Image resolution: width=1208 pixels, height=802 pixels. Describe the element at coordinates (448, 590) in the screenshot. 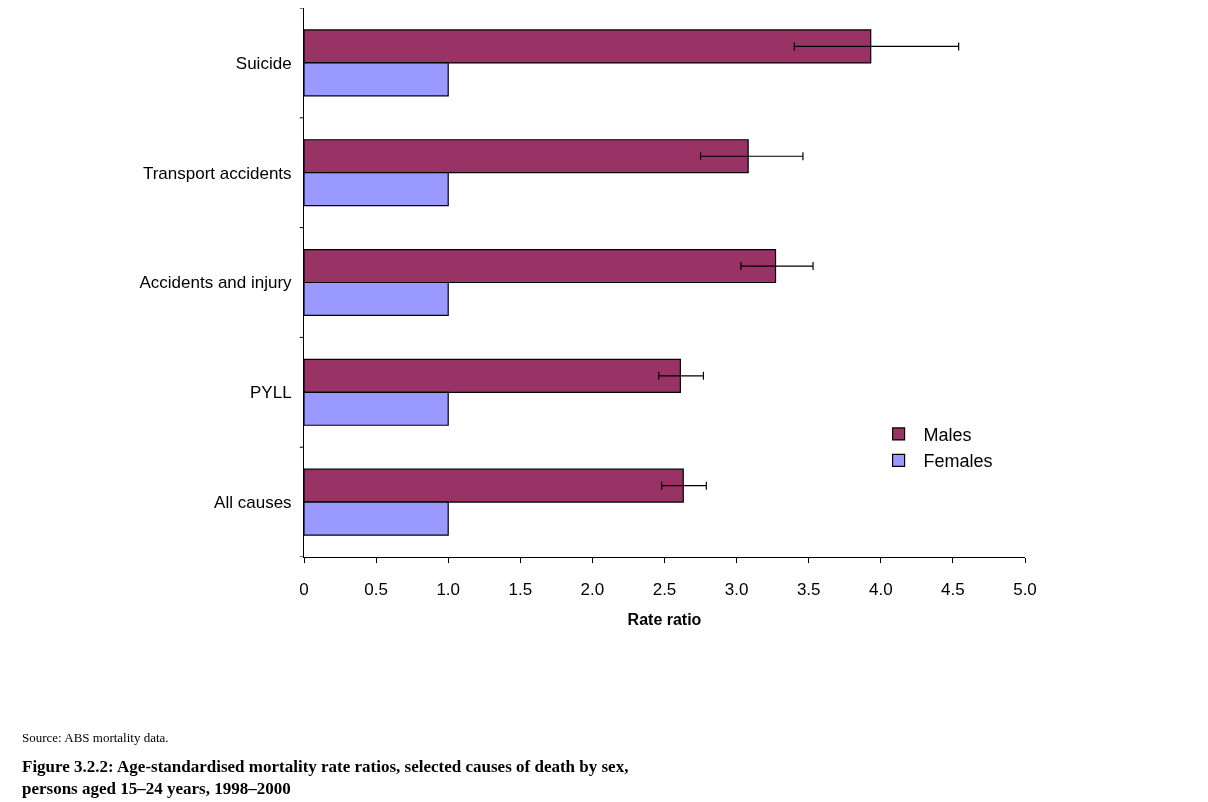

I see `x-tick-label: 1.0` at that location.